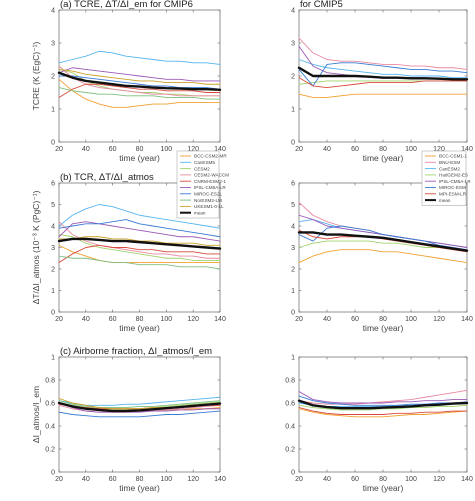  I want to click on y-tick-label: 0.8, so click(50, 381).